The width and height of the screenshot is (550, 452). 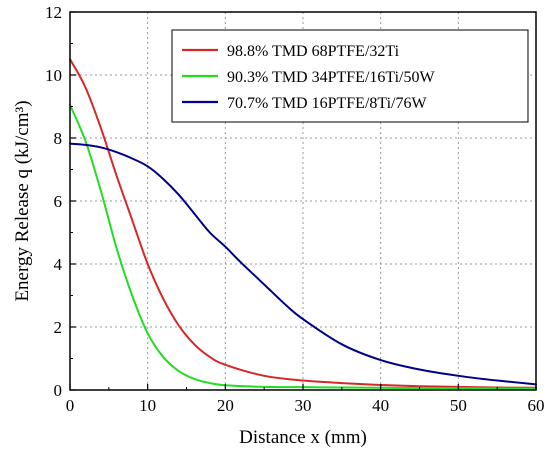 What do you see at coordinates (58, 201) in the screenshot?
I see `y-tick-label: 6` at bounding box center [58, 201].